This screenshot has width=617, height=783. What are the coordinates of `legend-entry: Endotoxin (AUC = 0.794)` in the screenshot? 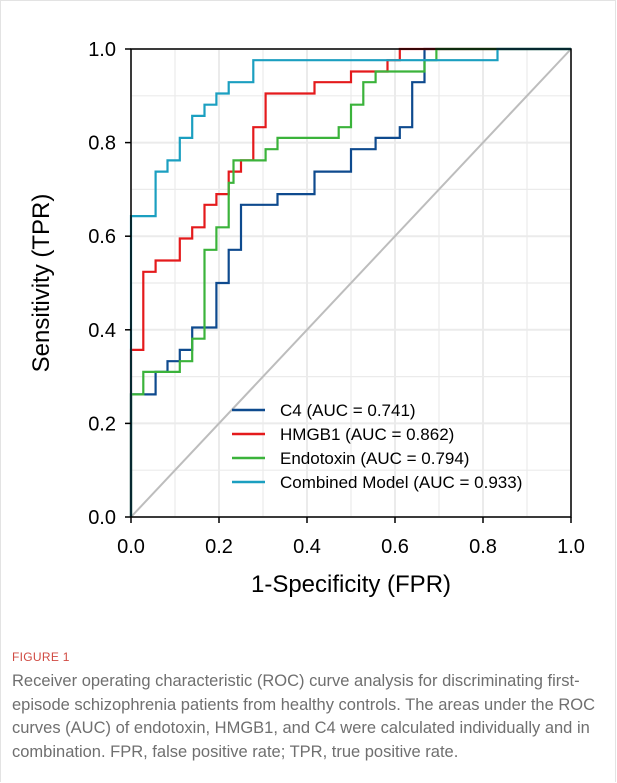 It's located at (374, 458).